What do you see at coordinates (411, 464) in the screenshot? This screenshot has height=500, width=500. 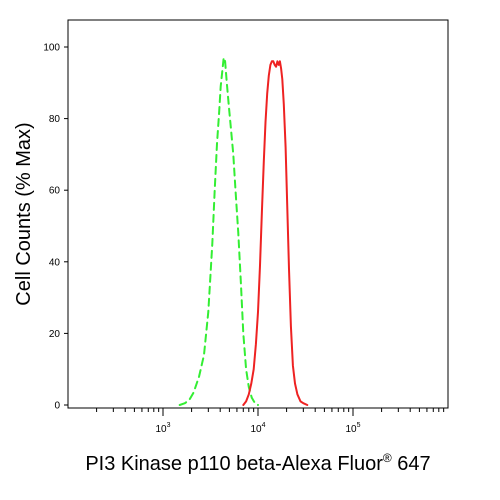 I see `x-axis-title-suffix: 647` at bounding box center [411, 464].